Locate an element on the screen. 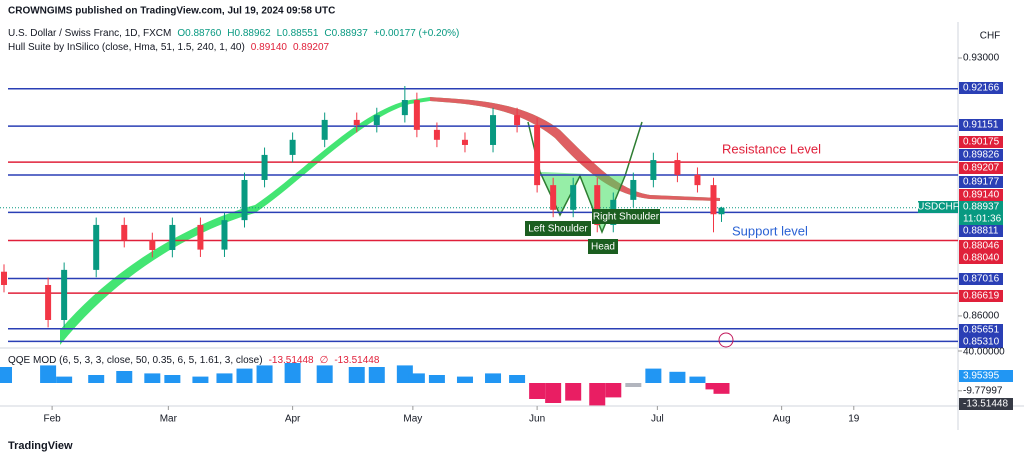  head: Head is located at coordinates (603, 247).